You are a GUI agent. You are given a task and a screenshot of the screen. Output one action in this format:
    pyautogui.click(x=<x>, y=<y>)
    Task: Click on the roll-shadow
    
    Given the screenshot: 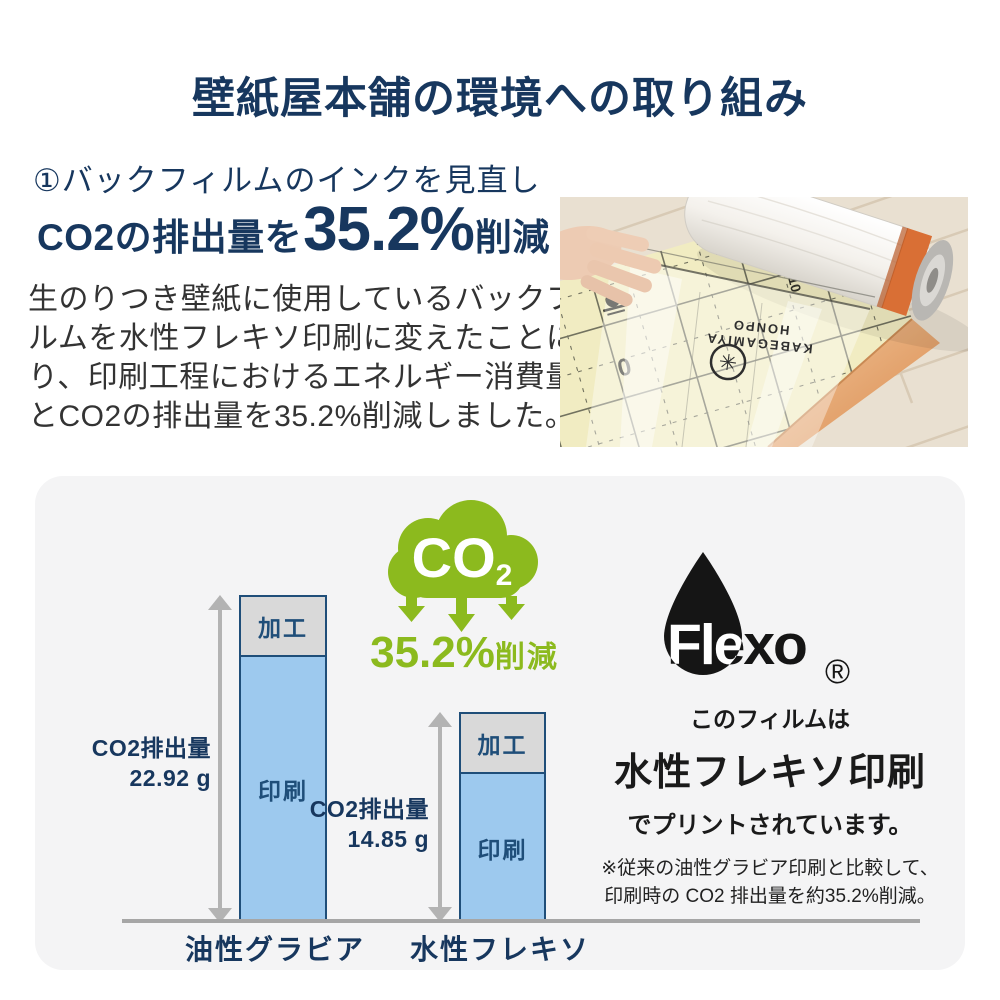 What is the action you would take?
    pyautogui.click(x=832, y=299)
    